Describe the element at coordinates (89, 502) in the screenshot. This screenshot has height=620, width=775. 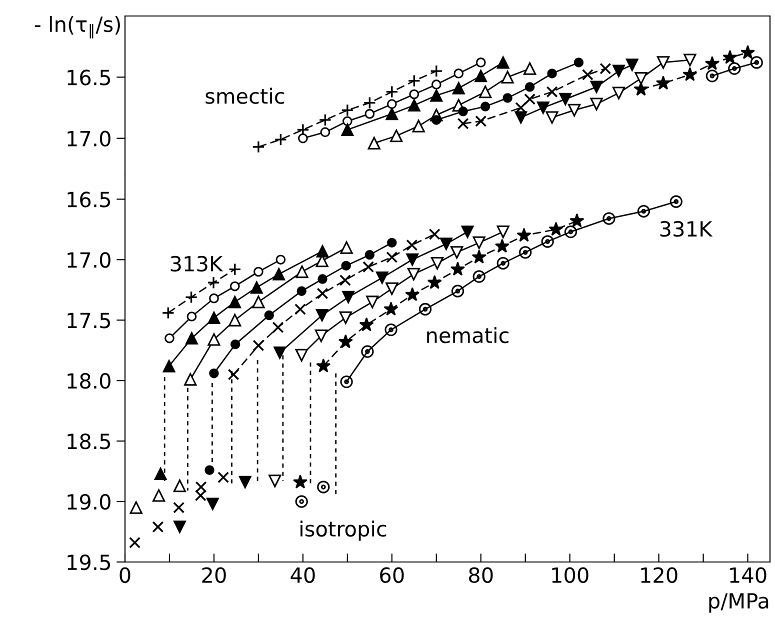
I see `y-tick-label: 19.0` at that location.